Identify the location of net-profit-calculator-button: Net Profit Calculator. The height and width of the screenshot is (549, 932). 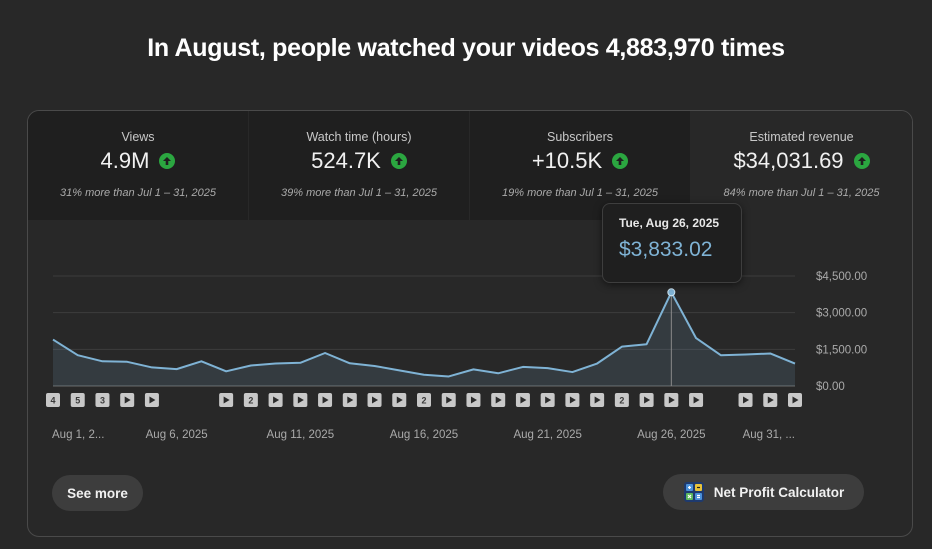
(763, 492).